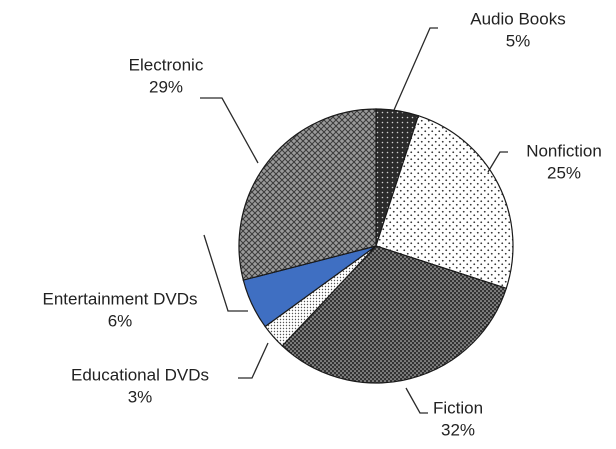 The width and height of the screenshot is (616, 449). What do you see at coordinates (166, 64) in the screenshot?
I see `label-electronic: Electronic` at bounding box center [166, 64].